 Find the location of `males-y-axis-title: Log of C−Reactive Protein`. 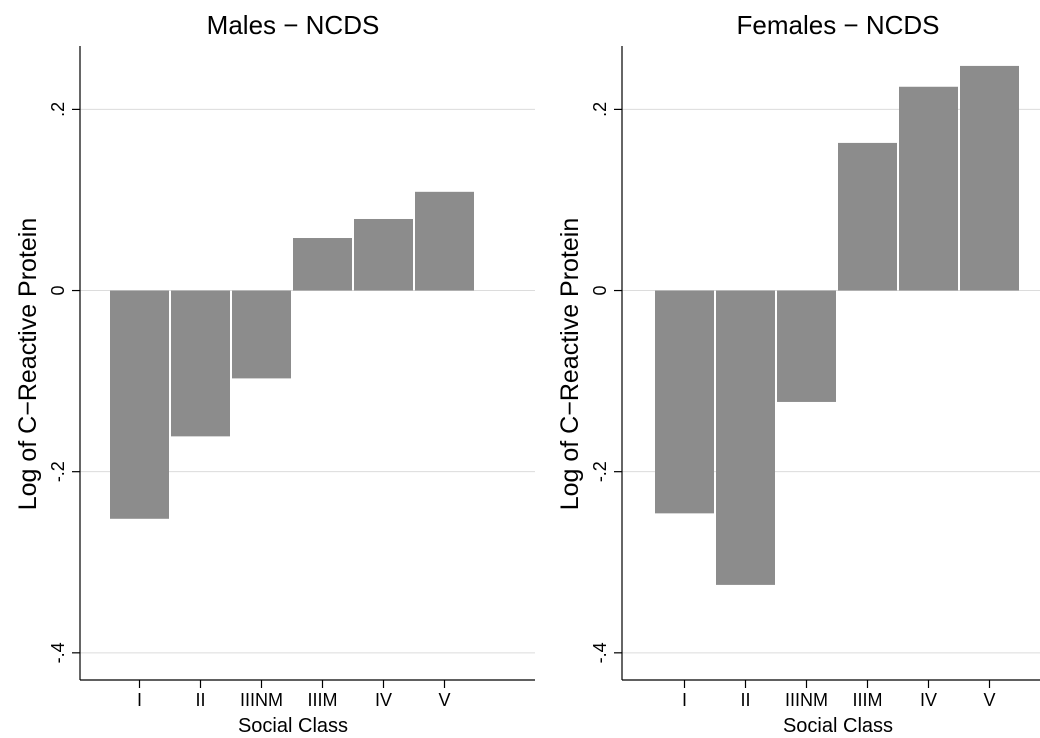

males-y-axis-title: Log of C−Reactive Protein is located at coordinates (28, 364).